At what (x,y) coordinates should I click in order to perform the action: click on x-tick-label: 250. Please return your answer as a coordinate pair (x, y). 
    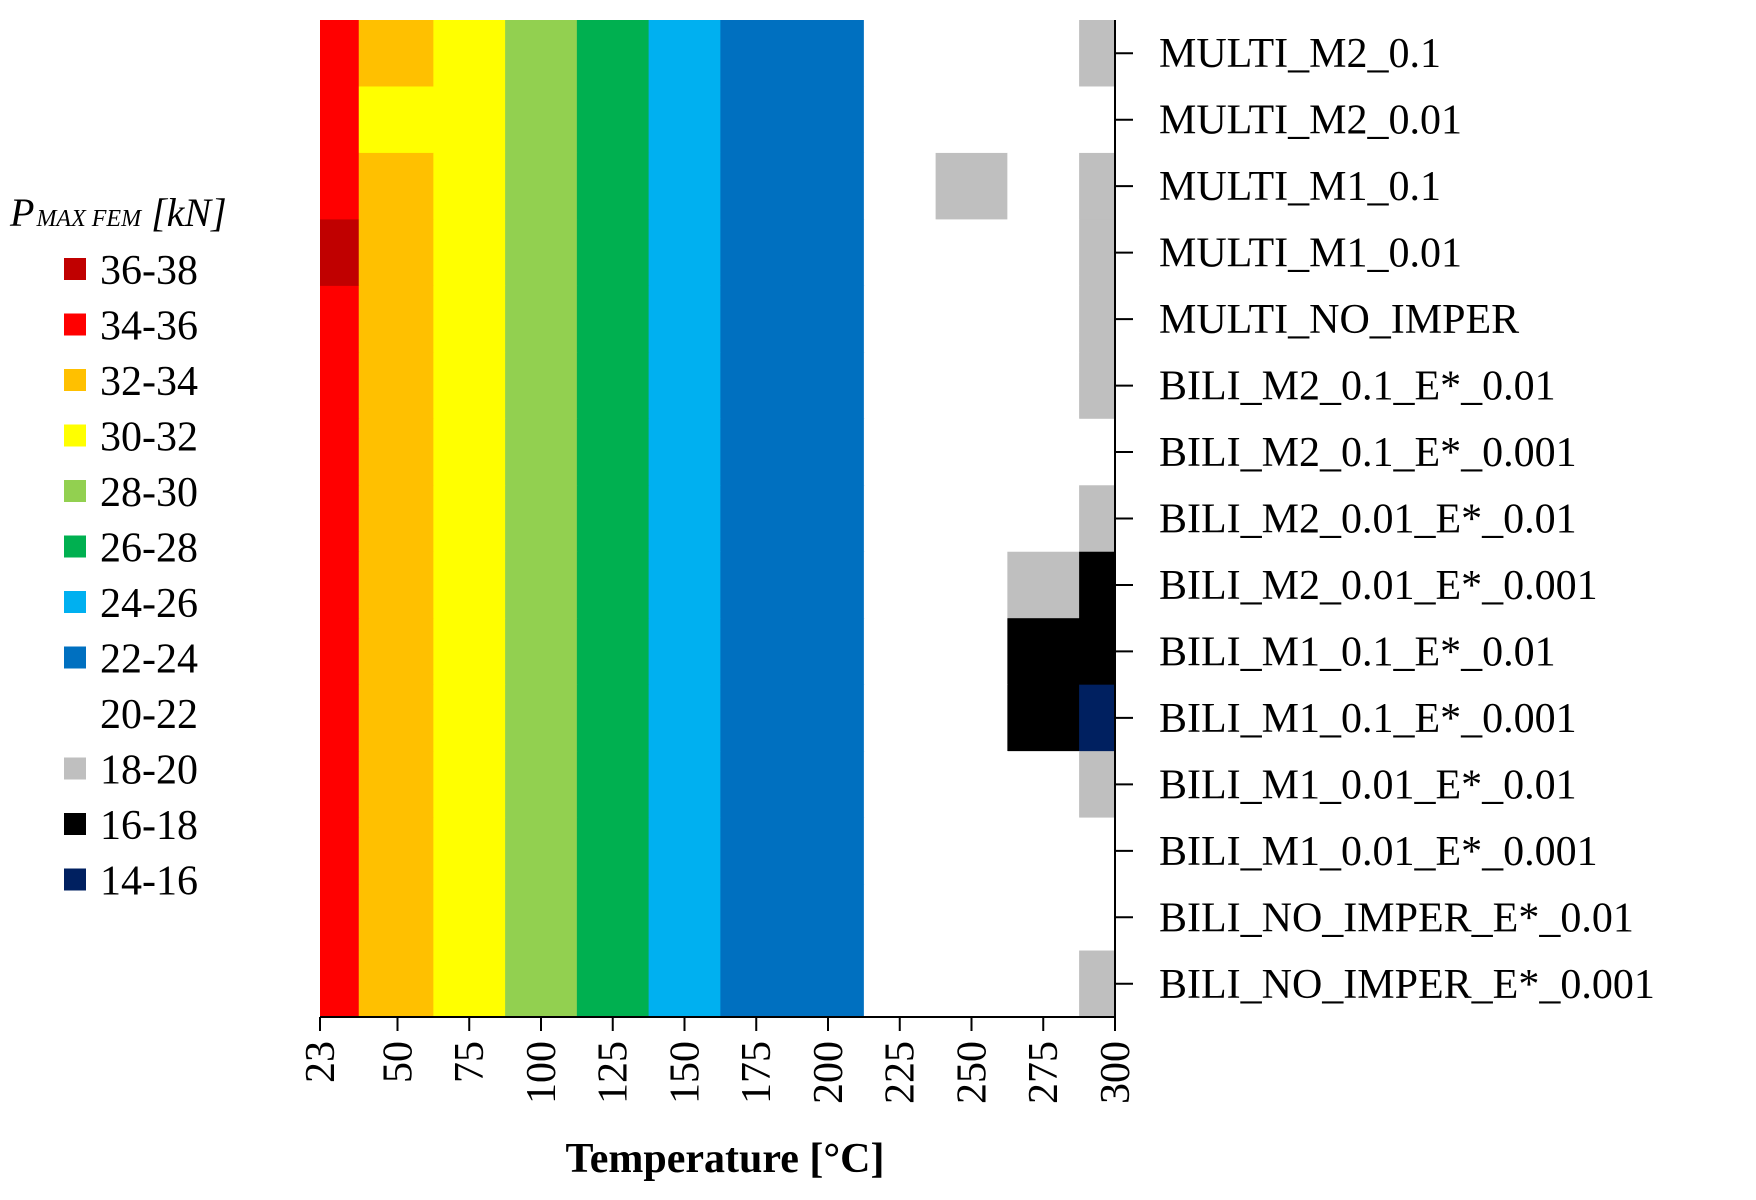
    Looking at the image, I should click on (972, 1072).